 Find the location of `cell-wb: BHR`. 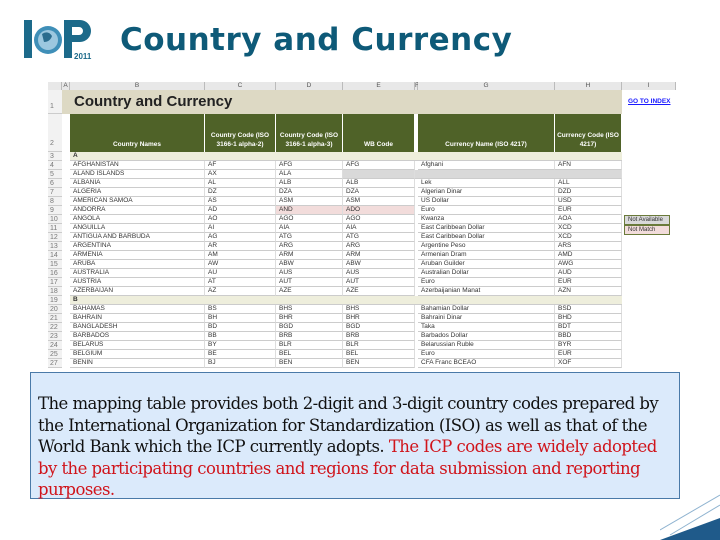

cell-wb: BHR is located at coordinates (379, 318).